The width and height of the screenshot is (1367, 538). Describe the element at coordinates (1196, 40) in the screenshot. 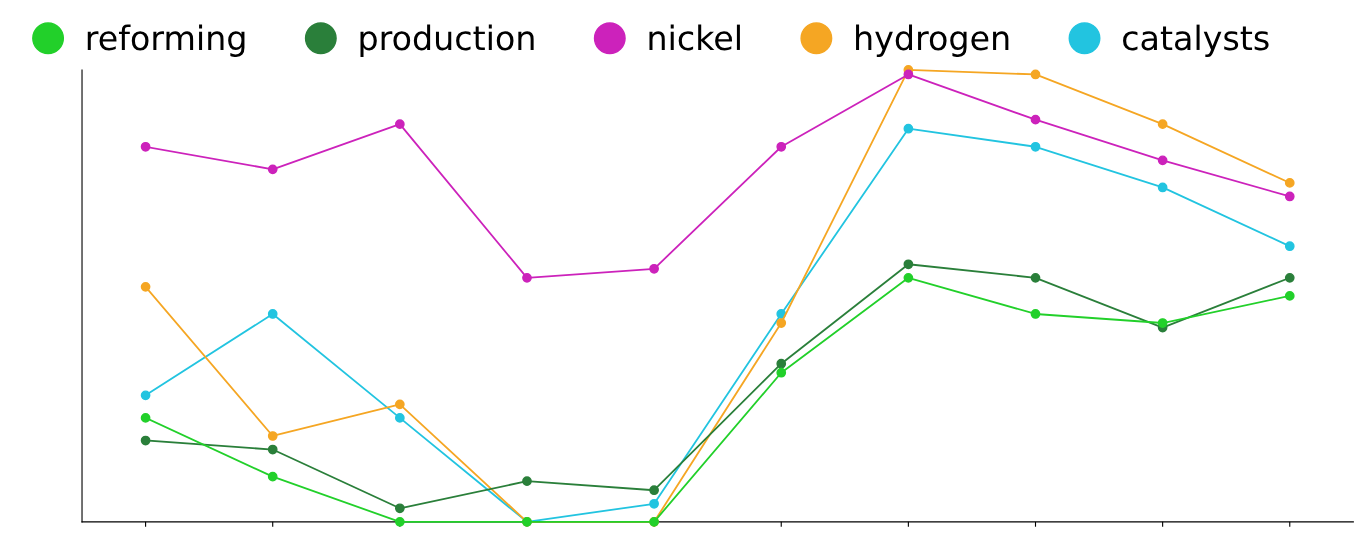

I see `legend-label: catalysts` at that location.